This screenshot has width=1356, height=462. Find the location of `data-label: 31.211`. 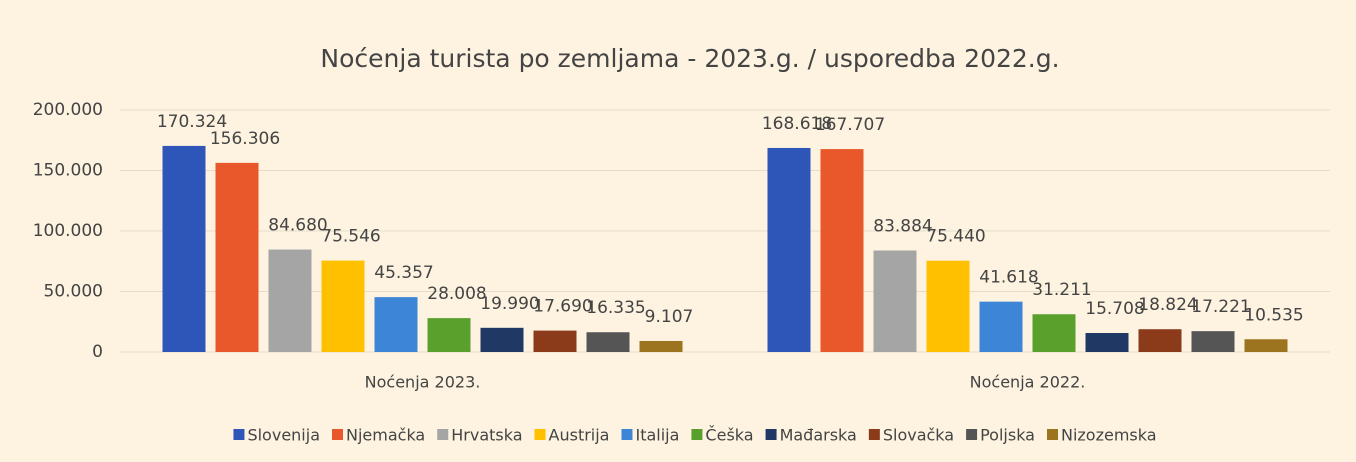

data-label: 31.211 is located at coordinates (1061, 290).